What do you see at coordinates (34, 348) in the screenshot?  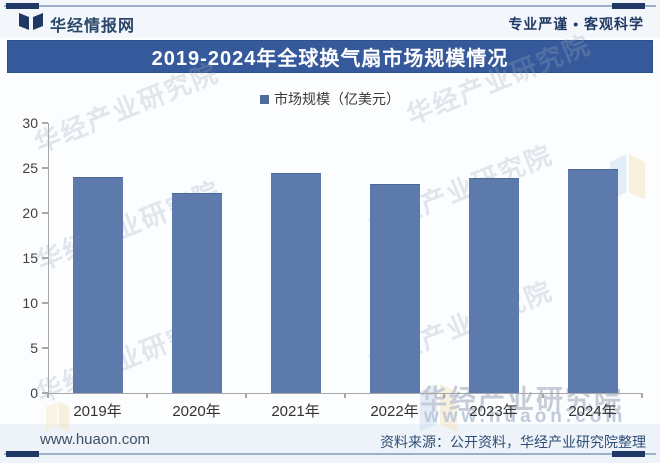 I see `y-tick-label: 5` at bounding box center [34, 348].